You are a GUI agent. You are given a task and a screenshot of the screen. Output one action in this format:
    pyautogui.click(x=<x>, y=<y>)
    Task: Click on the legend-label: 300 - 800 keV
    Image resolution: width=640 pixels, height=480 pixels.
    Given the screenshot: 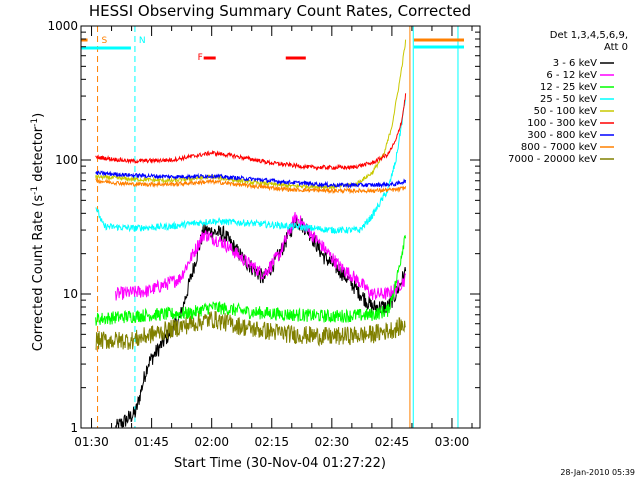 What is the action you would take?
    pyautogui.click(x=562, y=135)
    